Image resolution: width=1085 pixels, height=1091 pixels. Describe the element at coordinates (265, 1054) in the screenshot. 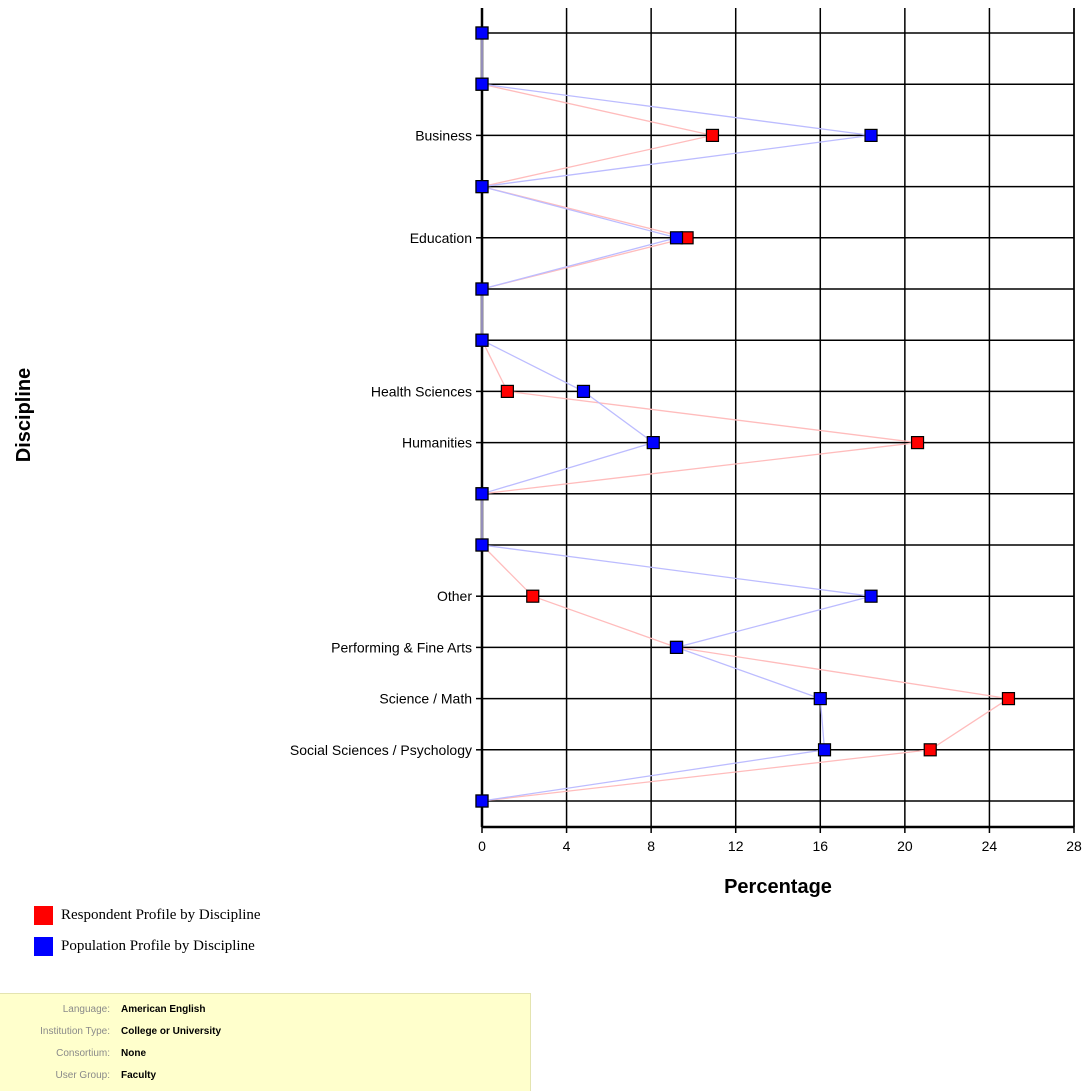

I see `info-row-consortium: Consortium: None` at that location.